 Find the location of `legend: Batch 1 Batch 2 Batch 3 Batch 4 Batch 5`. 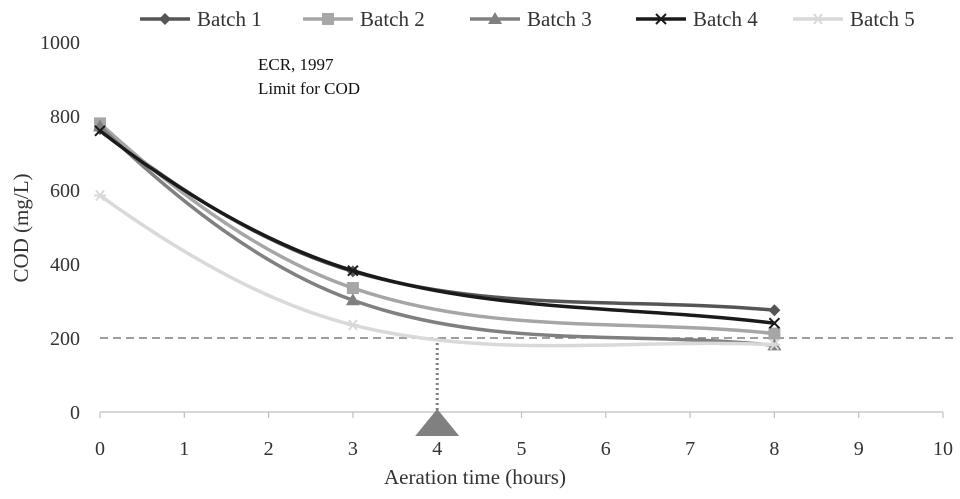

legend: Batch 1 Batch 2 Batch 3 Batch 4 Batch 5 is located at coordinates (527, 19).